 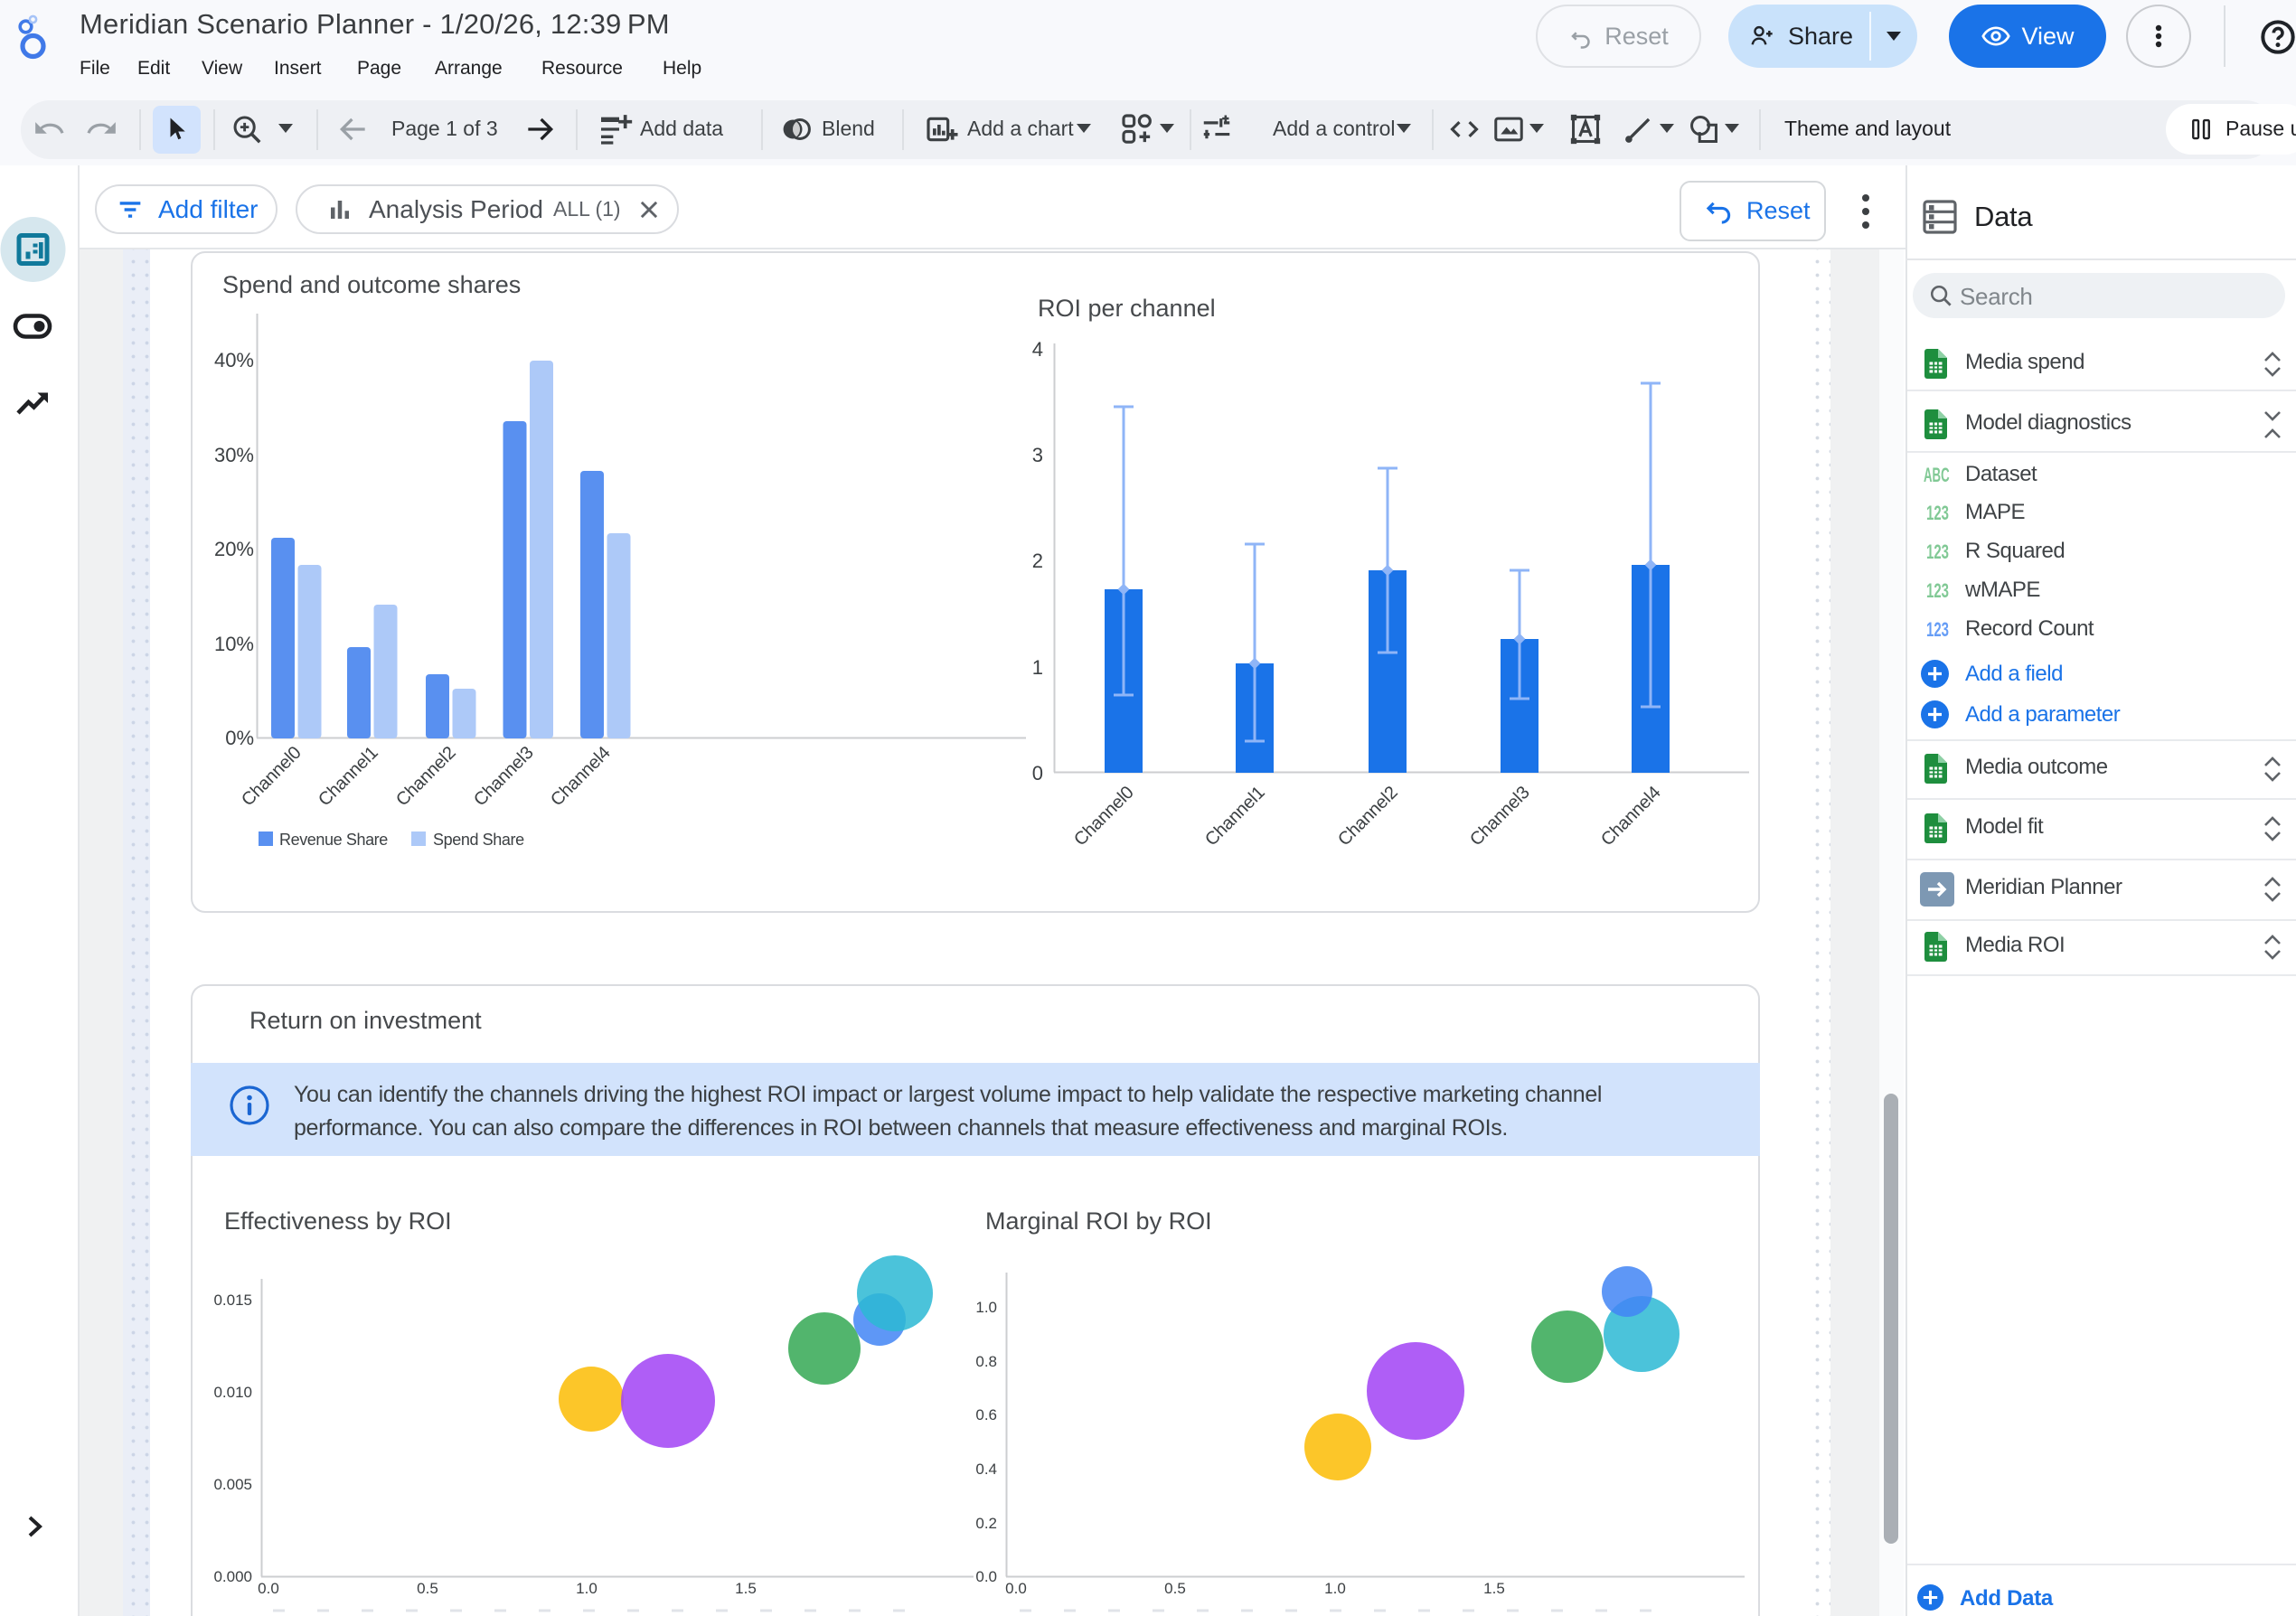 What do you see at coordinates (1037, 349) in the screenshot?
I see `svg-text: 4` at bounding box center [1037, 349].